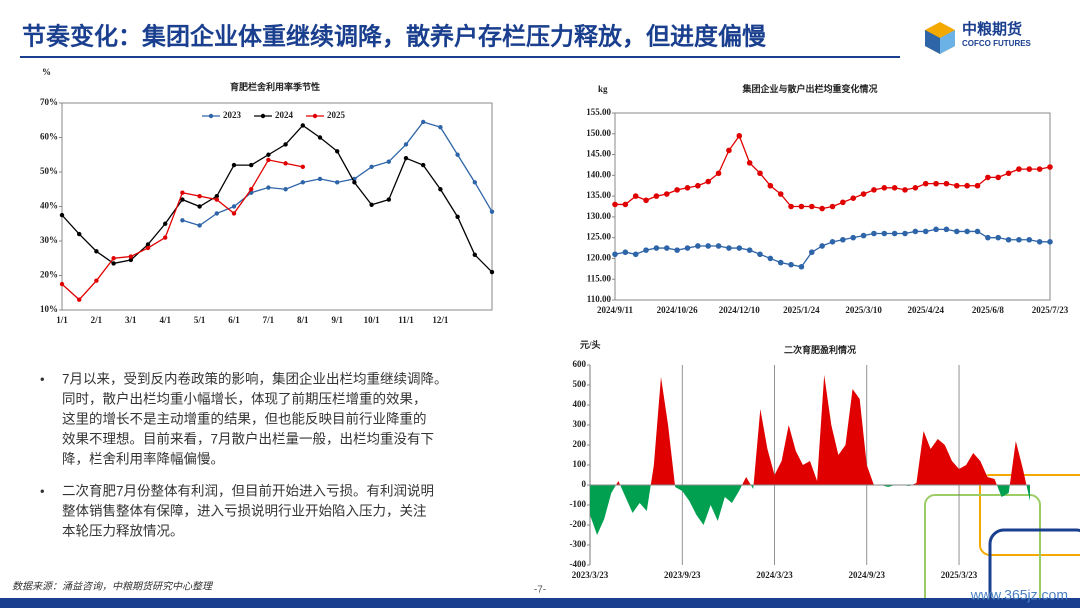 The image size is (1080, 613). Describe the element at coordinates (997, 43) in the screenshot. I see `logo-en: COFCO FUTURES` at that location.